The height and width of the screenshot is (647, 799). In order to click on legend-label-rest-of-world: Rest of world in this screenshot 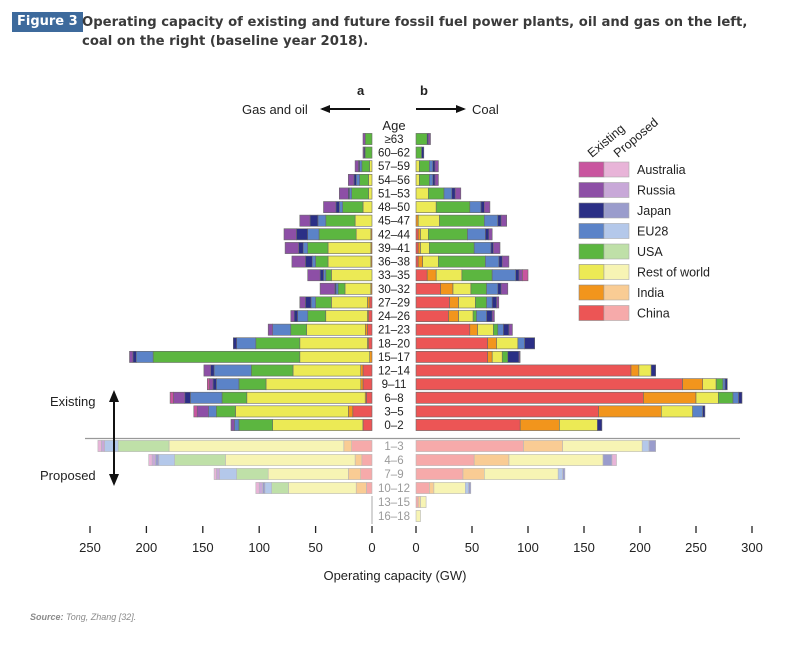, I will do `click(673, 273)`.